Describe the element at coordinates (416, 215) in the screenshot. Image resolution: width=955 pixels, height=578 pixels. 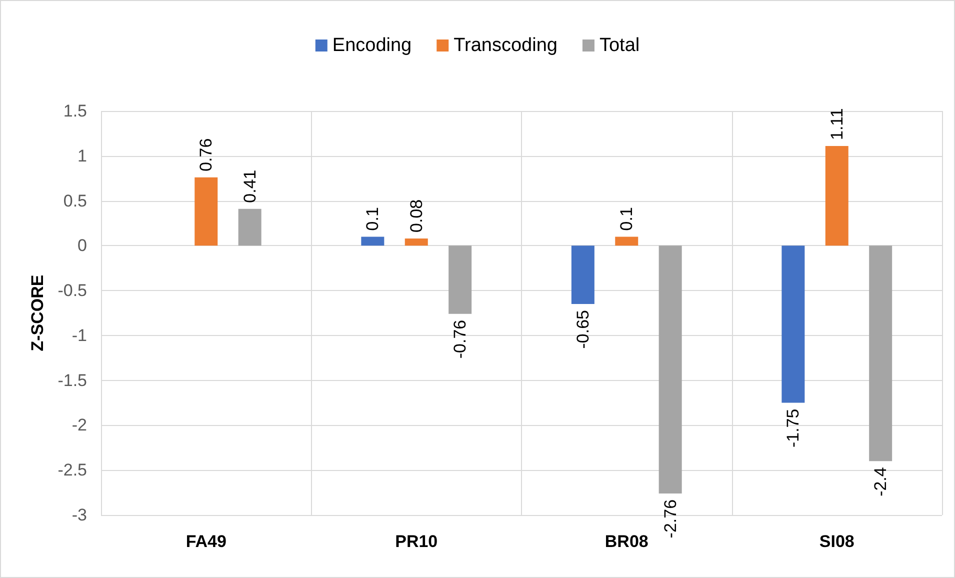
I see `data-label: 0.08` at that location.